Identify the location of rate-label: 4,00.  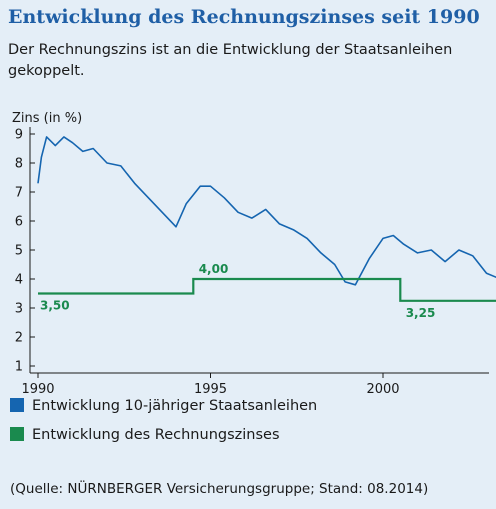
(214, 269).